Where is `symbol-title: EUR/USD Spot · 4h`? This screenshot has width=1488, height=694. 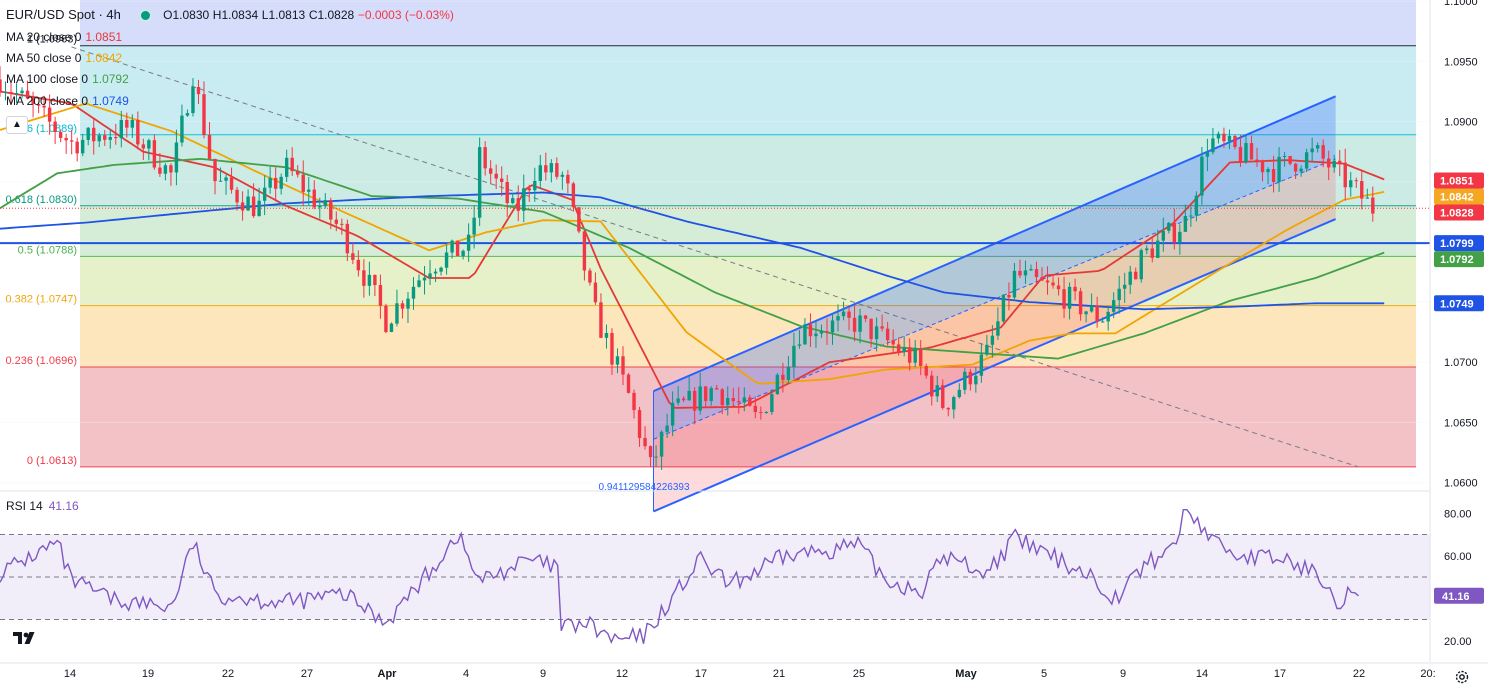 symbol-title: EUR/USD Spot · 4h is located at coordinates (63, 14).